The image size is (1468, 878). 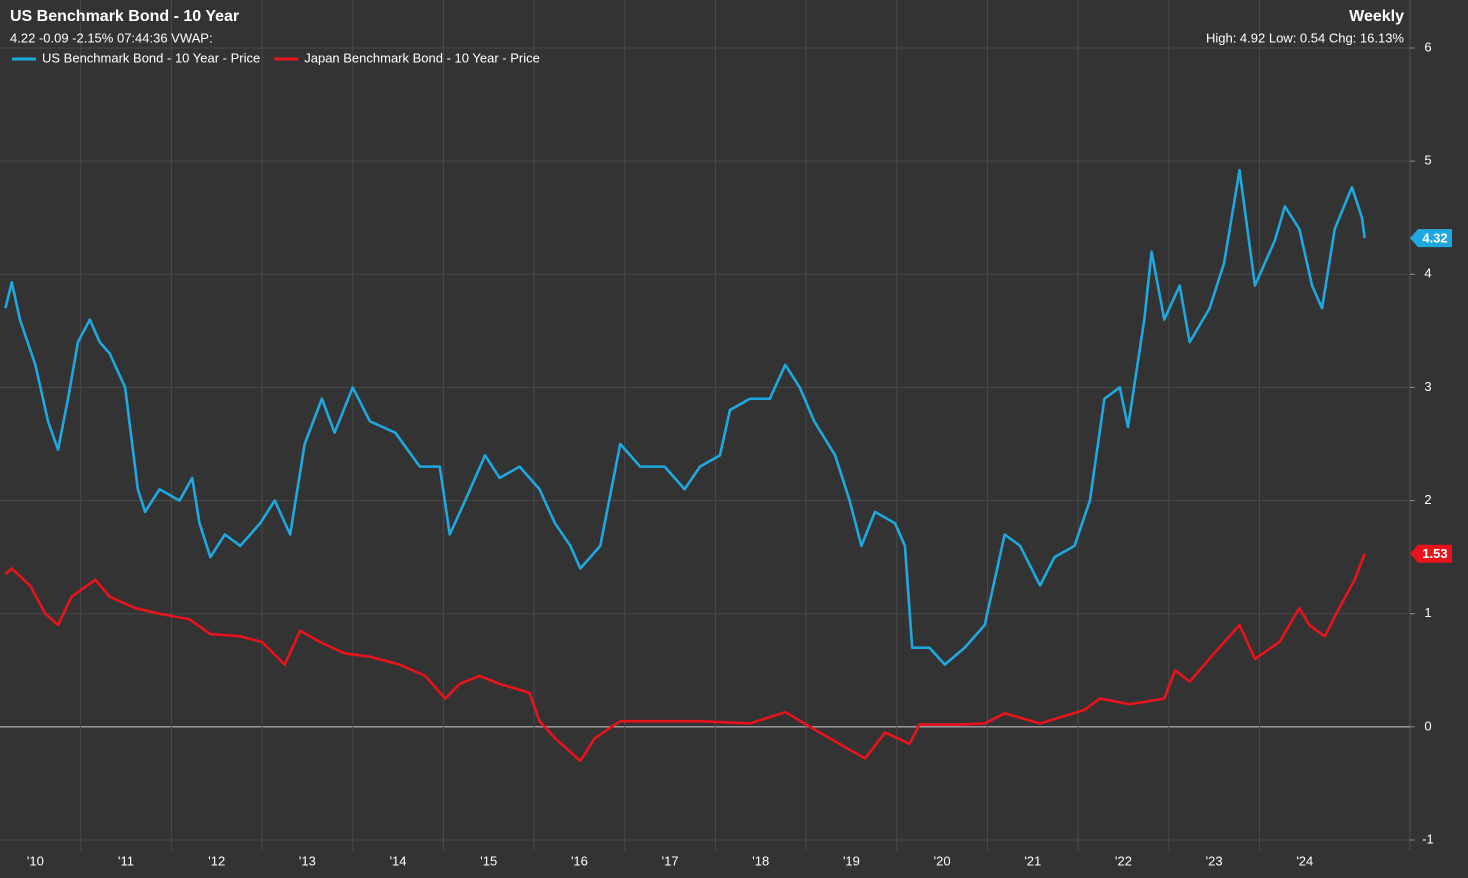 I want to click on y-tick-label: 4, so click(x=1427, y=273).